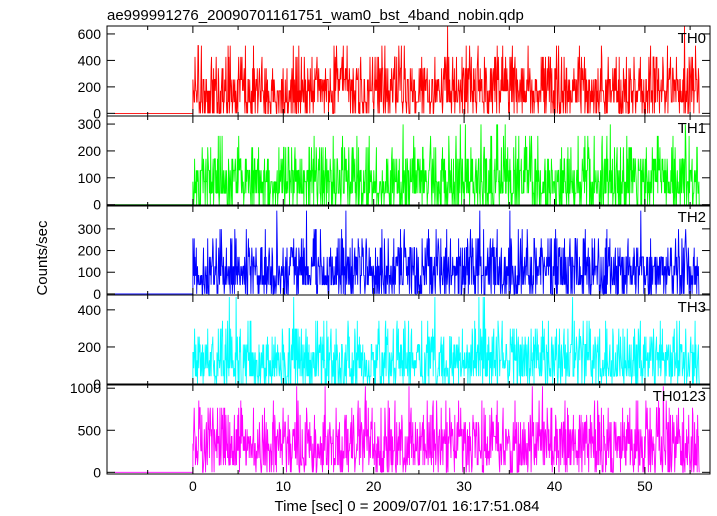 This screenshot has width=717, height=516. What do you see at coordinates (42, 258) in the screenshot?
I see `y-axis-label: Counts/sec` at bounding box center [42, 258].